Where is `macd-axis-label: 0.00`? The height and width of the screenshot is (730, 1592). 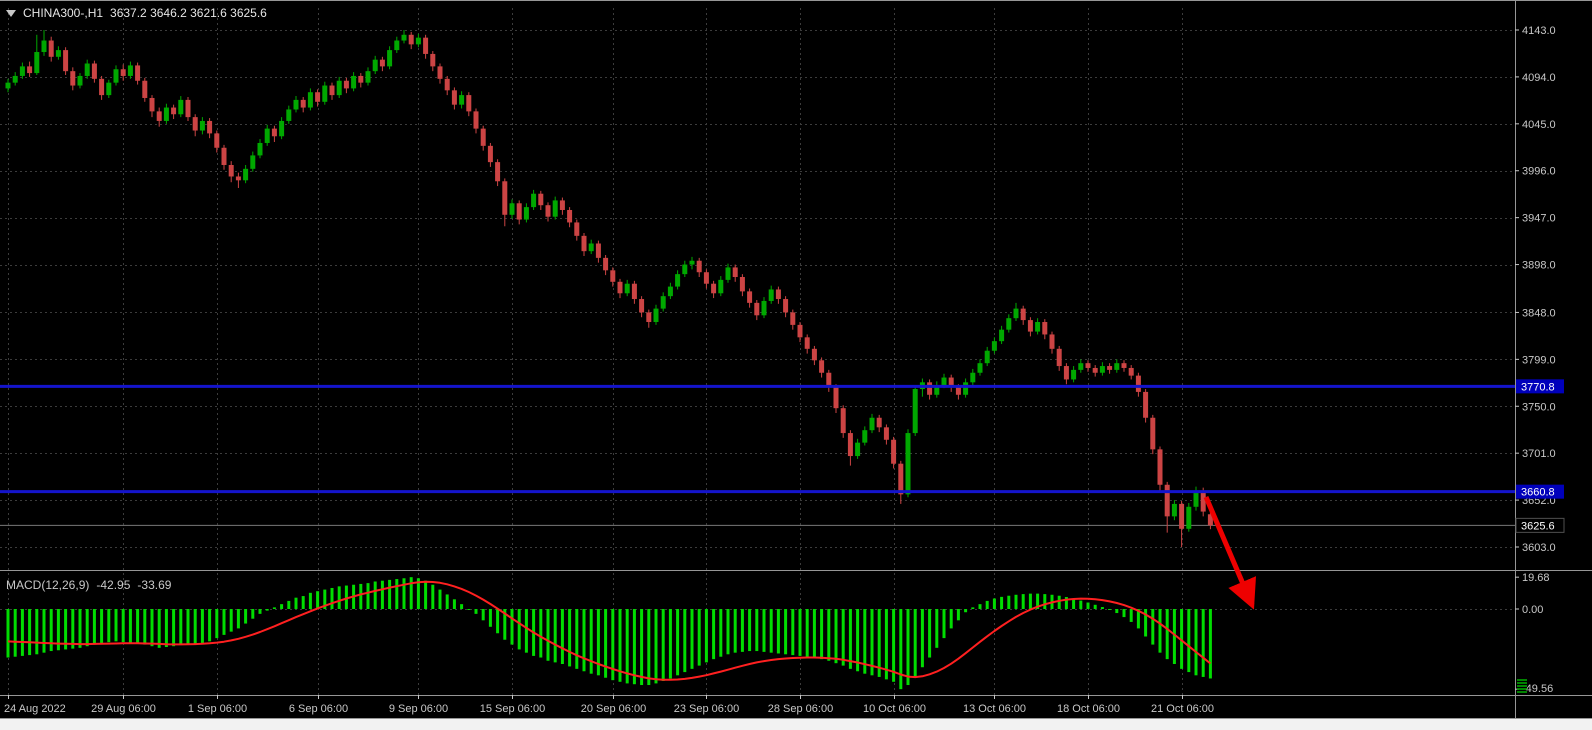 macd-axis-label: 0.00 is located at coordinates (1532, 610).